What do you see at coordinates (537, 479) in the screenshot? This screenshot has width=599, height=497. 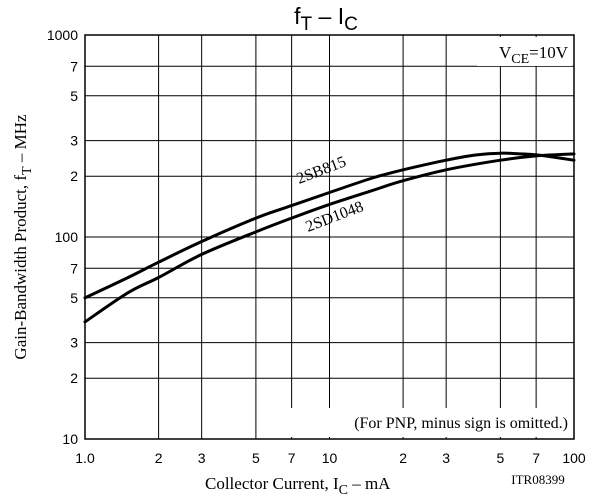 I see `figure-code: ITR08399` at bounding box center [537, 479].